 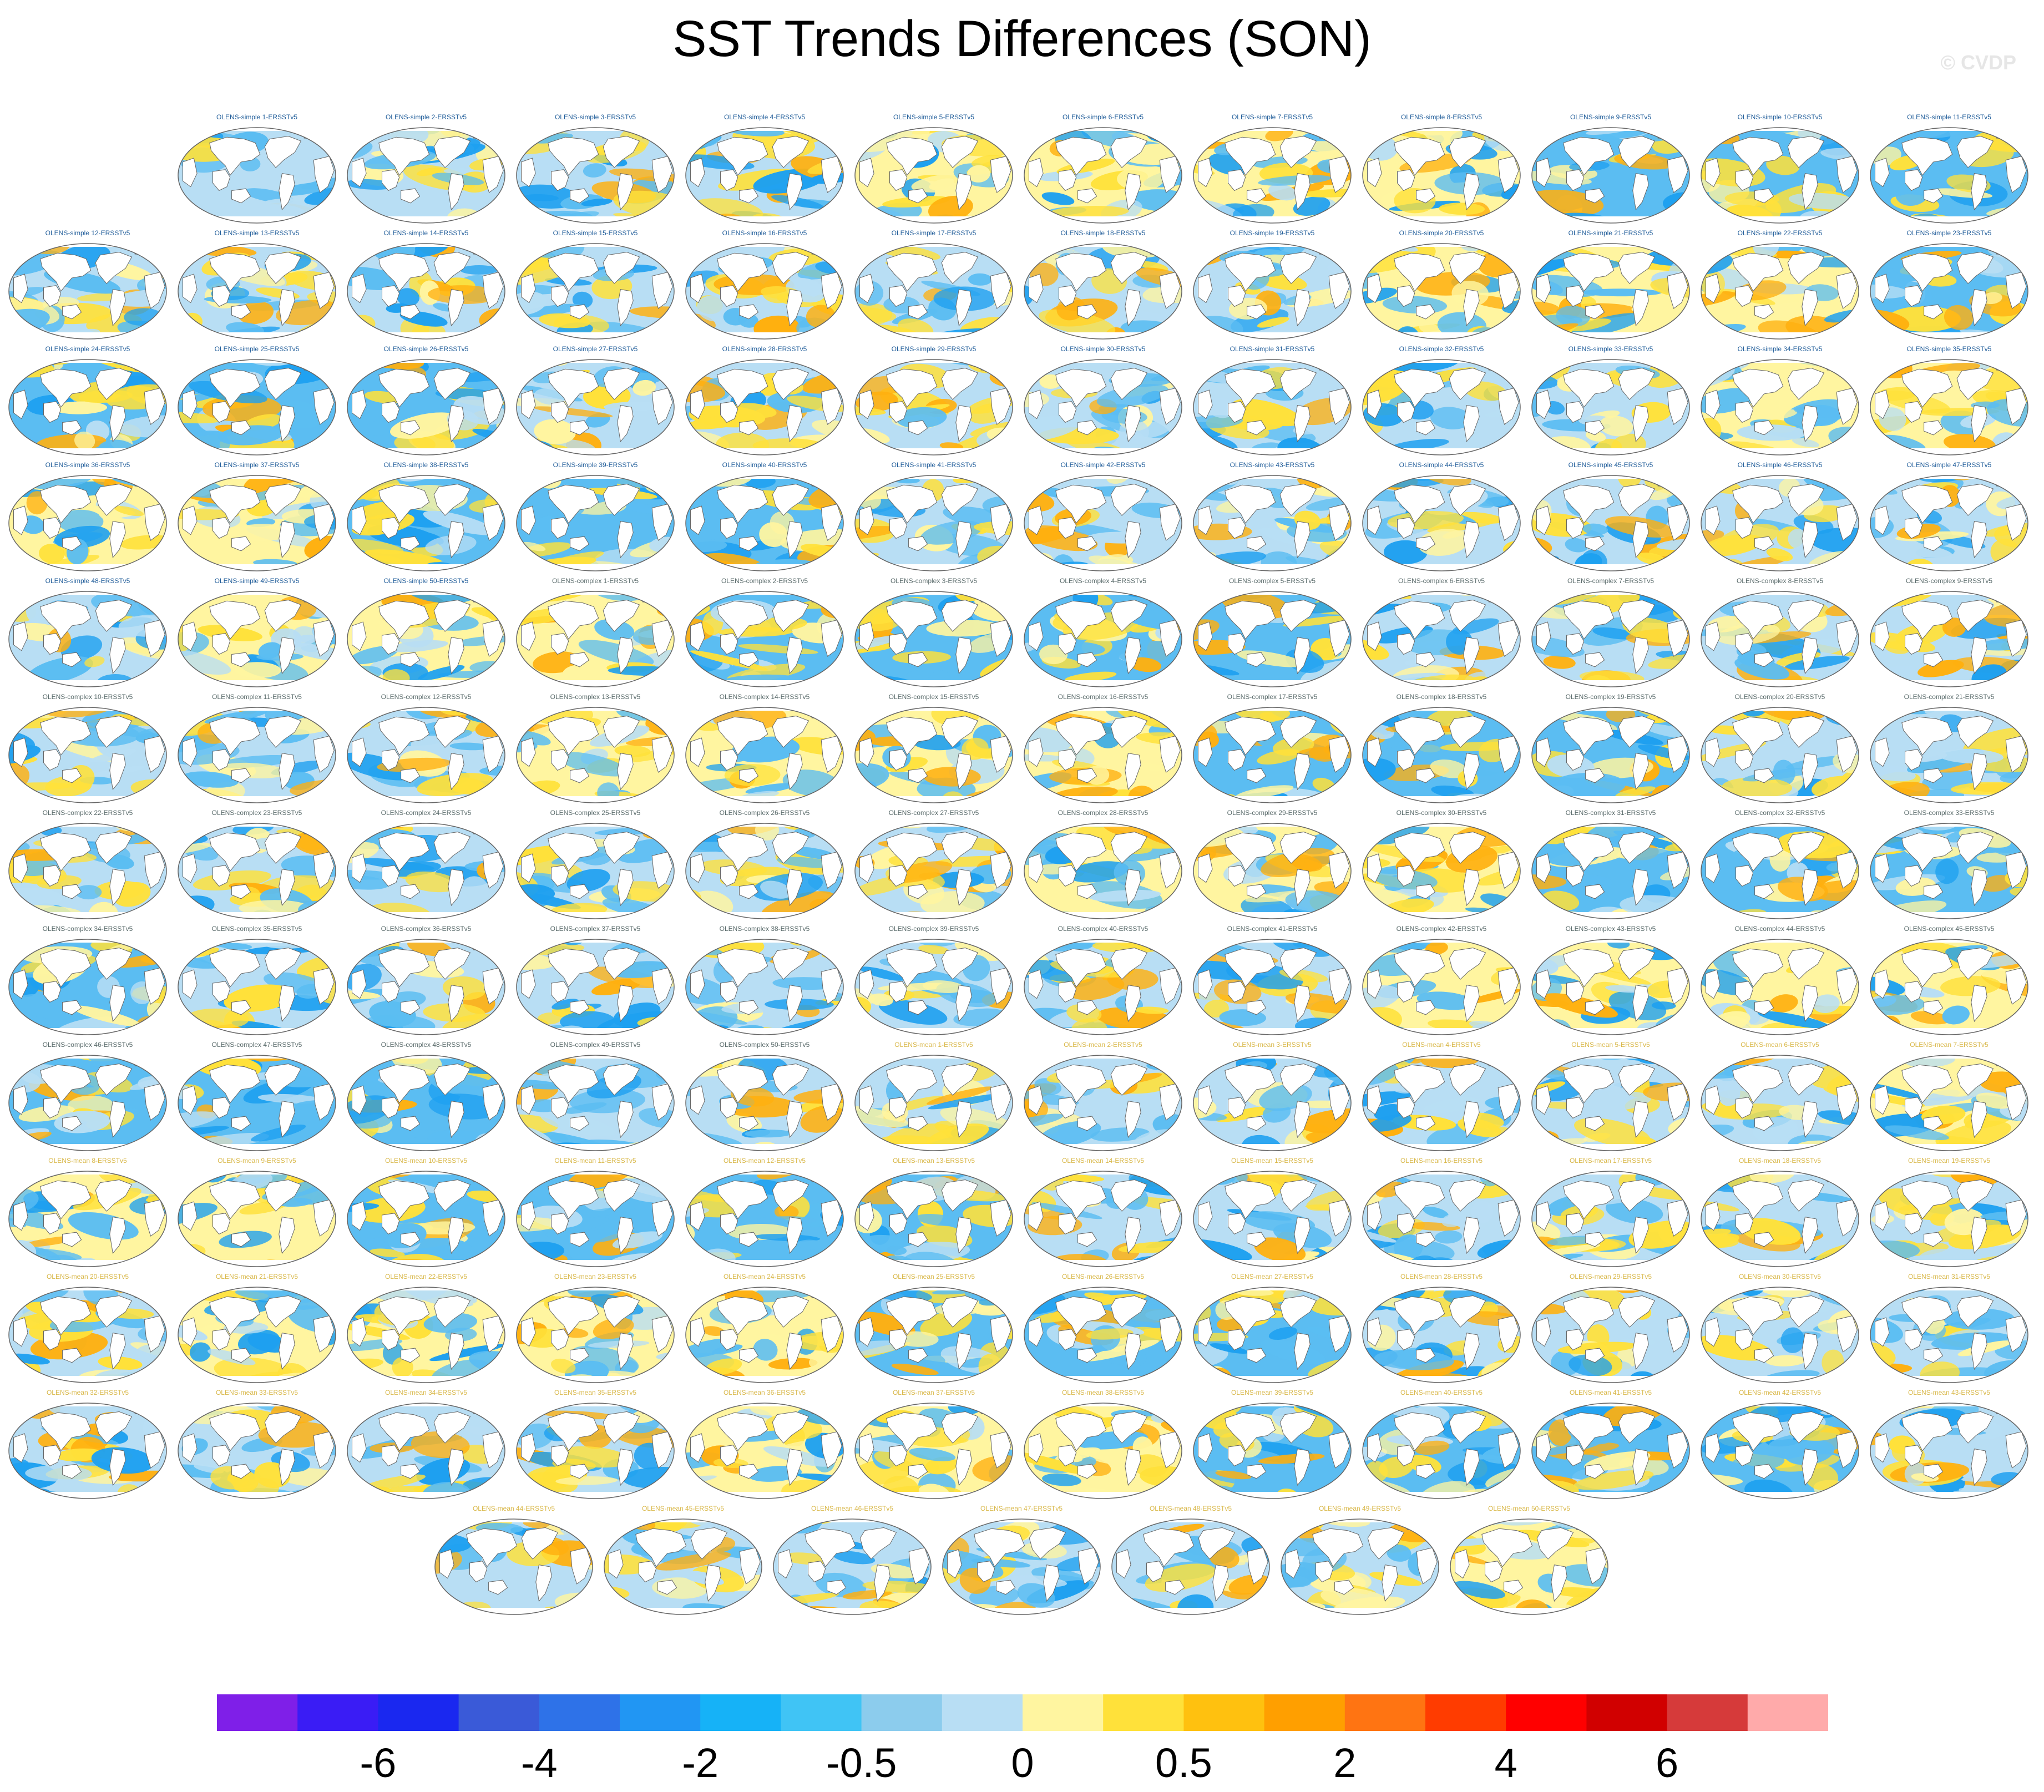 I want to click on panel-title: OLENS-mean 7-ERSSTv5, so click(x=1950, y=1045).